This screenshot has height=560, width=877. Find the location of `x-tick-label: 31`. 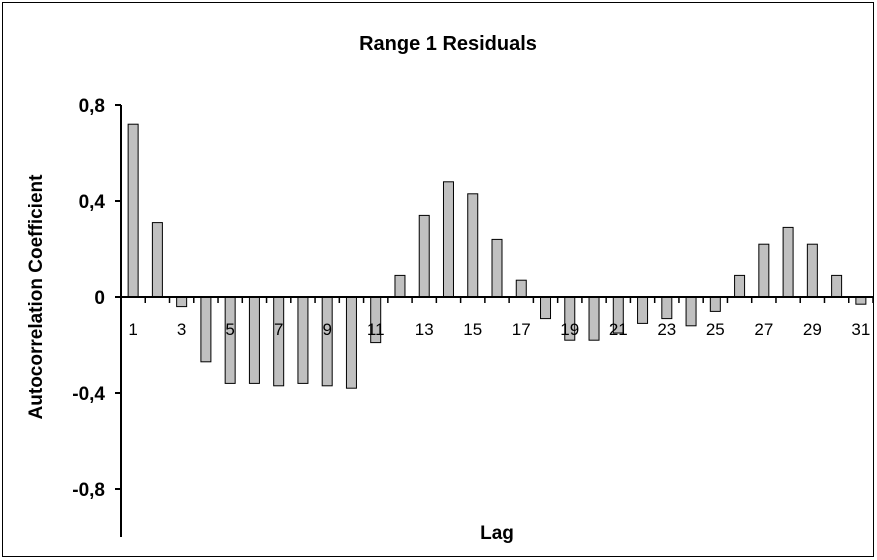

x-tick-label: 31 is located at coordinates (860, 329).